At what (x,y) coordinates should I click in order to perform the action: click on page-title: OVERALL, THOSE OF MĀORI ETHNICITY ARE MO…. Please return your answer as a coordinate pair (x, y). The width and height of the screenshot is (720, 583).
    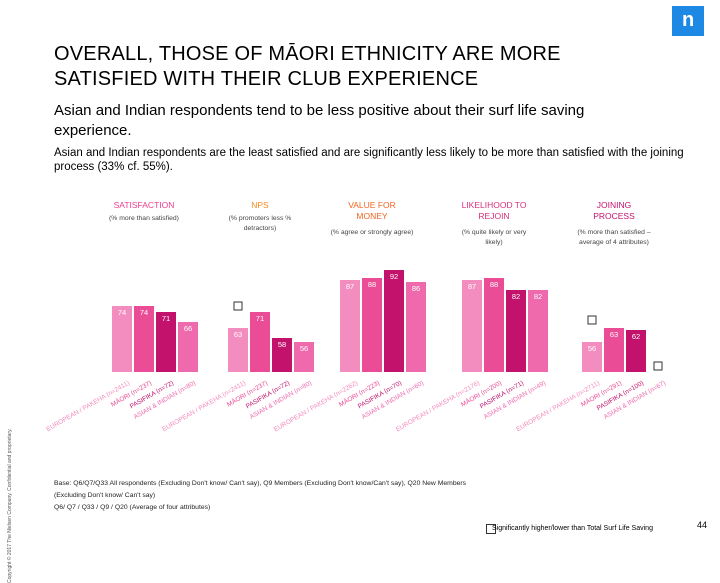
    Looking at the image, I should click on (307, 66).